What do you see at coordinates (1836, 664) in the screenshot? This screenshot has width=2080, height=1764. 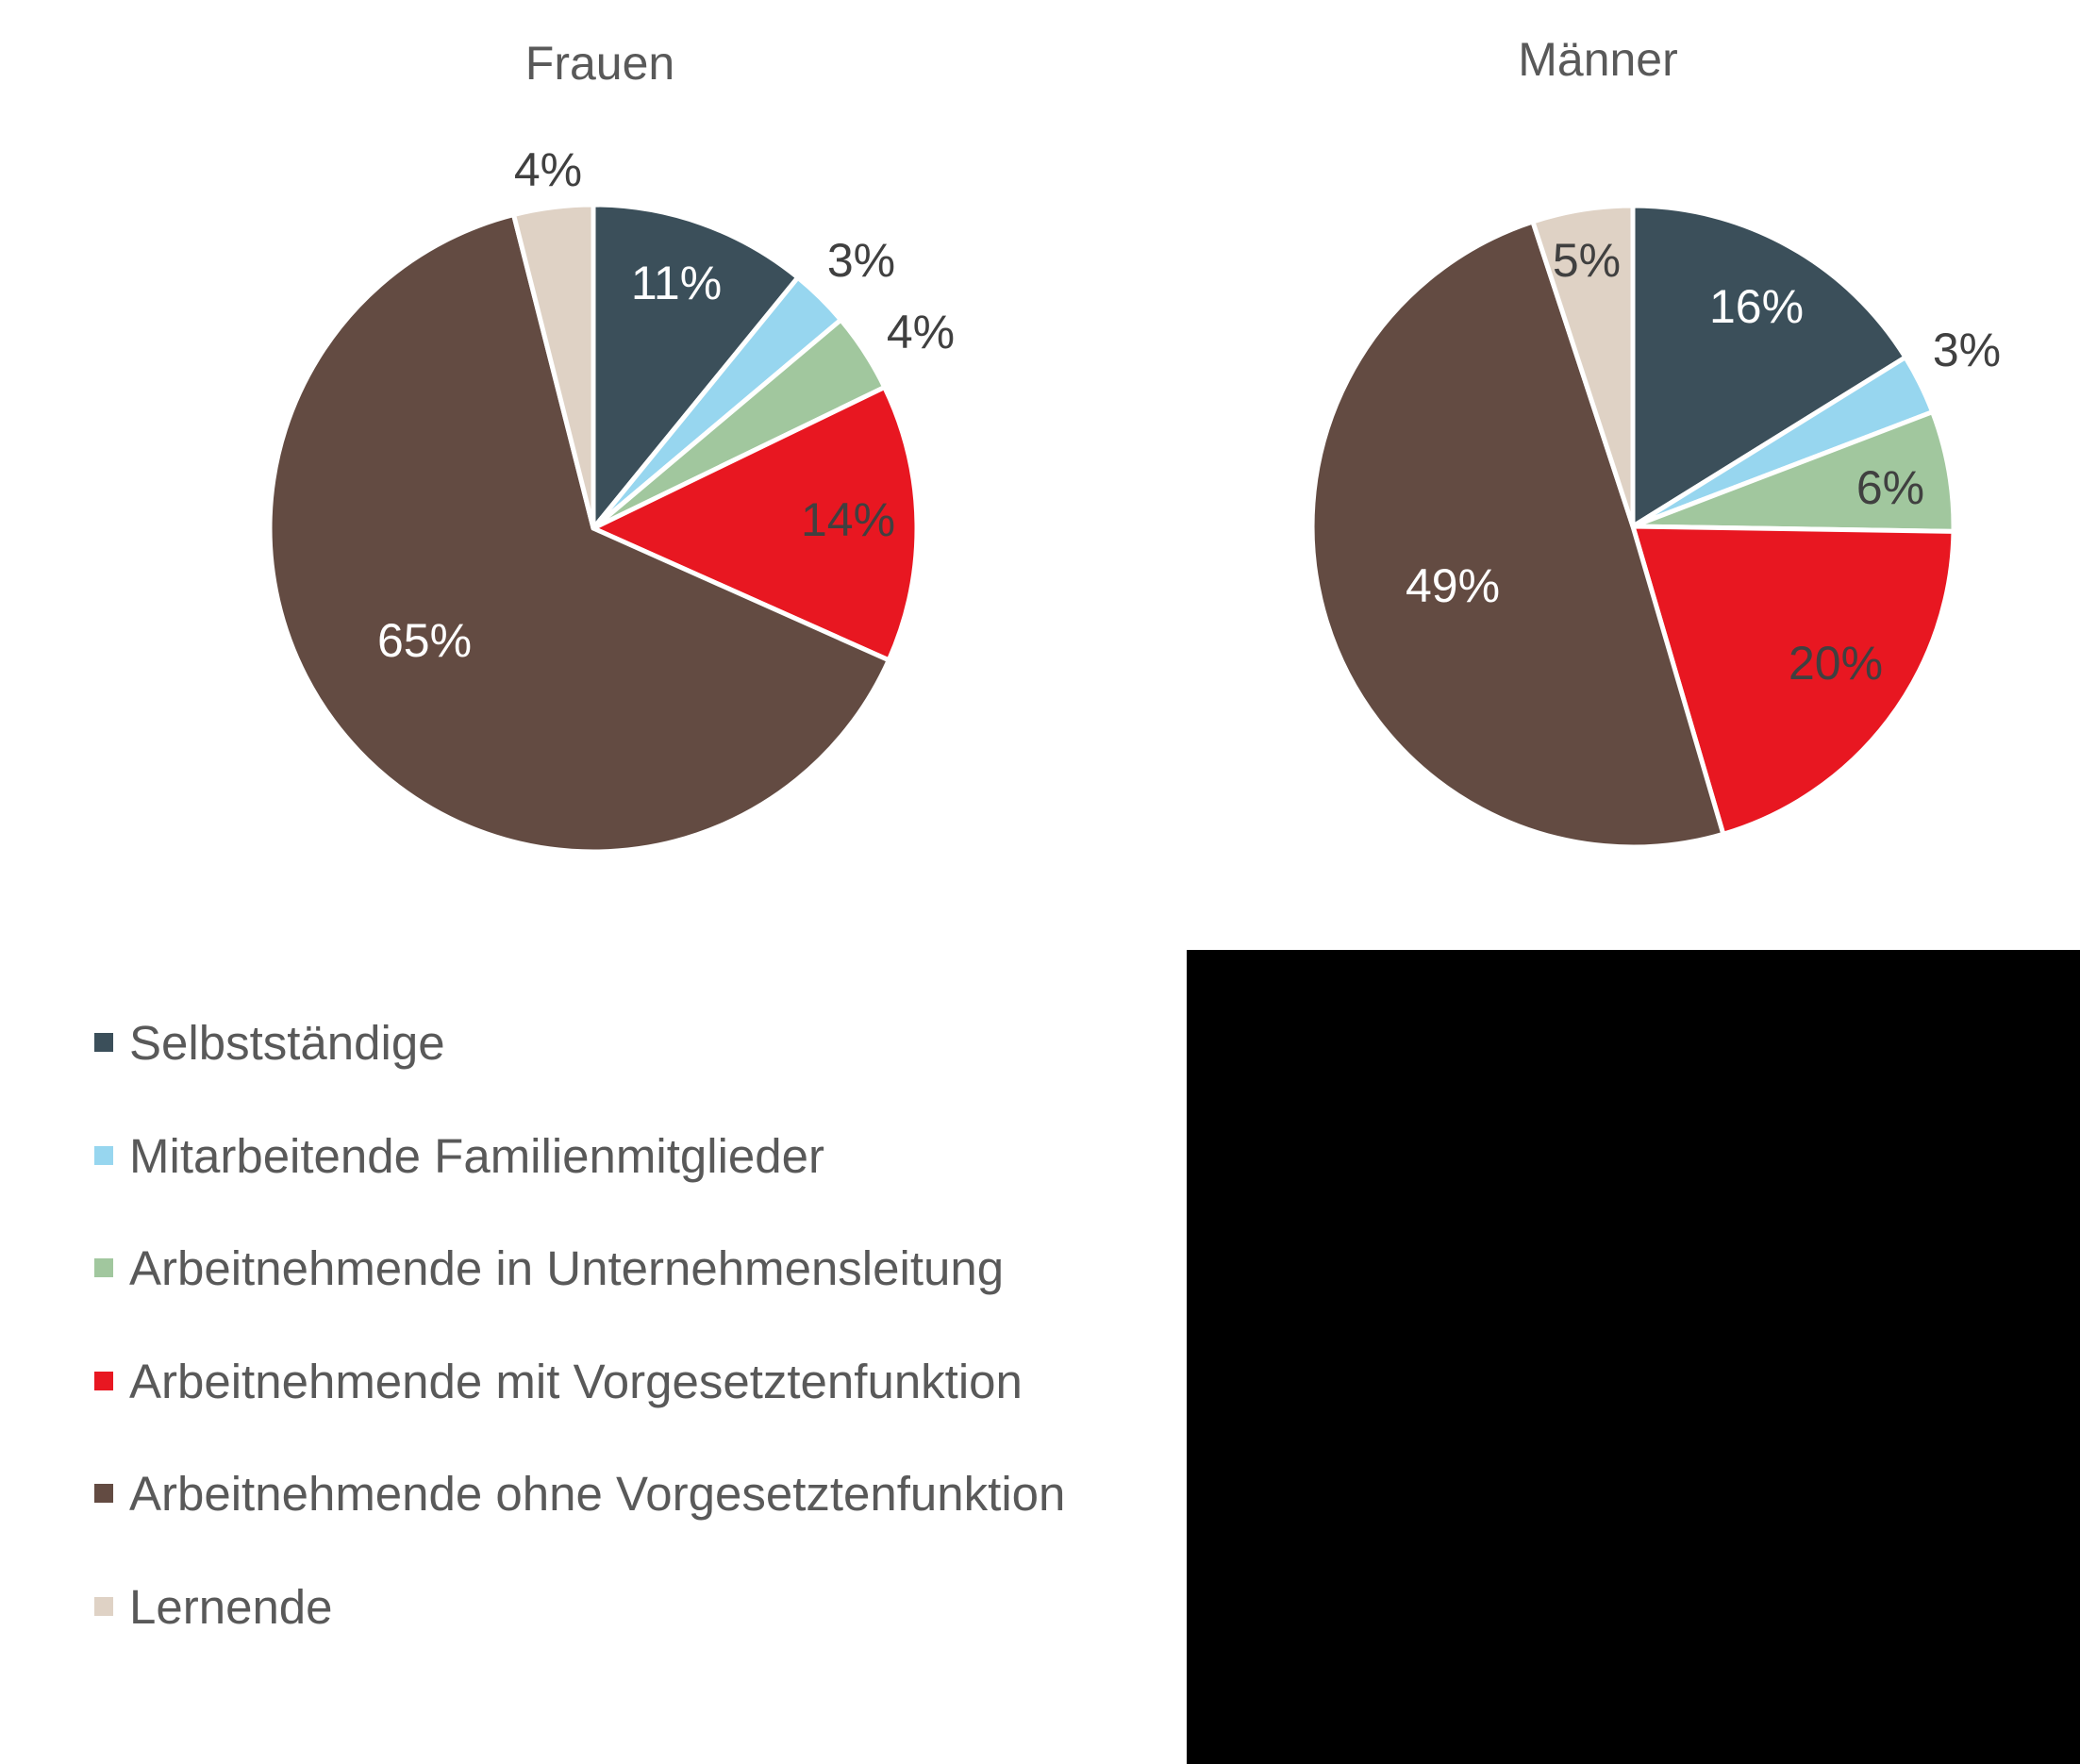 I see `data-label-mit-vorgesetztenfunktion: 20%` at bounding box center [1836, 664].